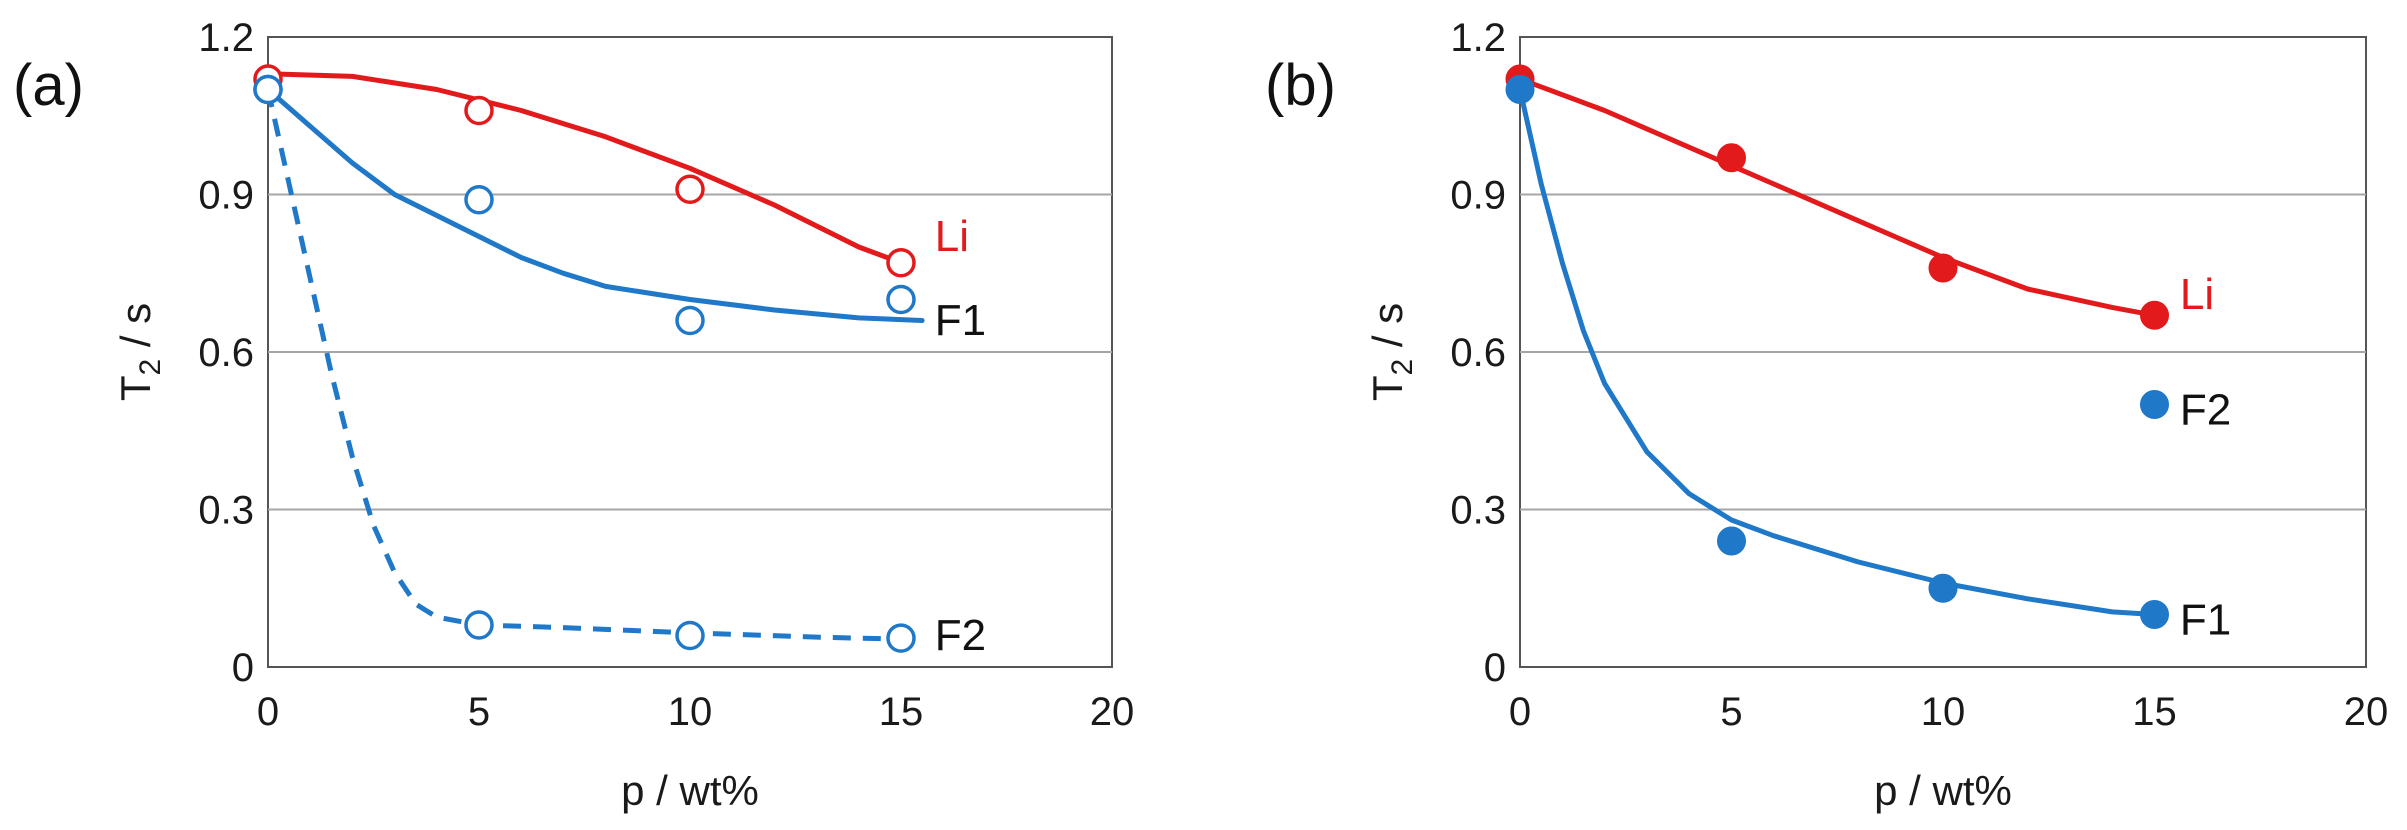 Image resolution: width=2407 pixels, height=830 pixels. I want to click on panel-label: (a), so click(48, 85).